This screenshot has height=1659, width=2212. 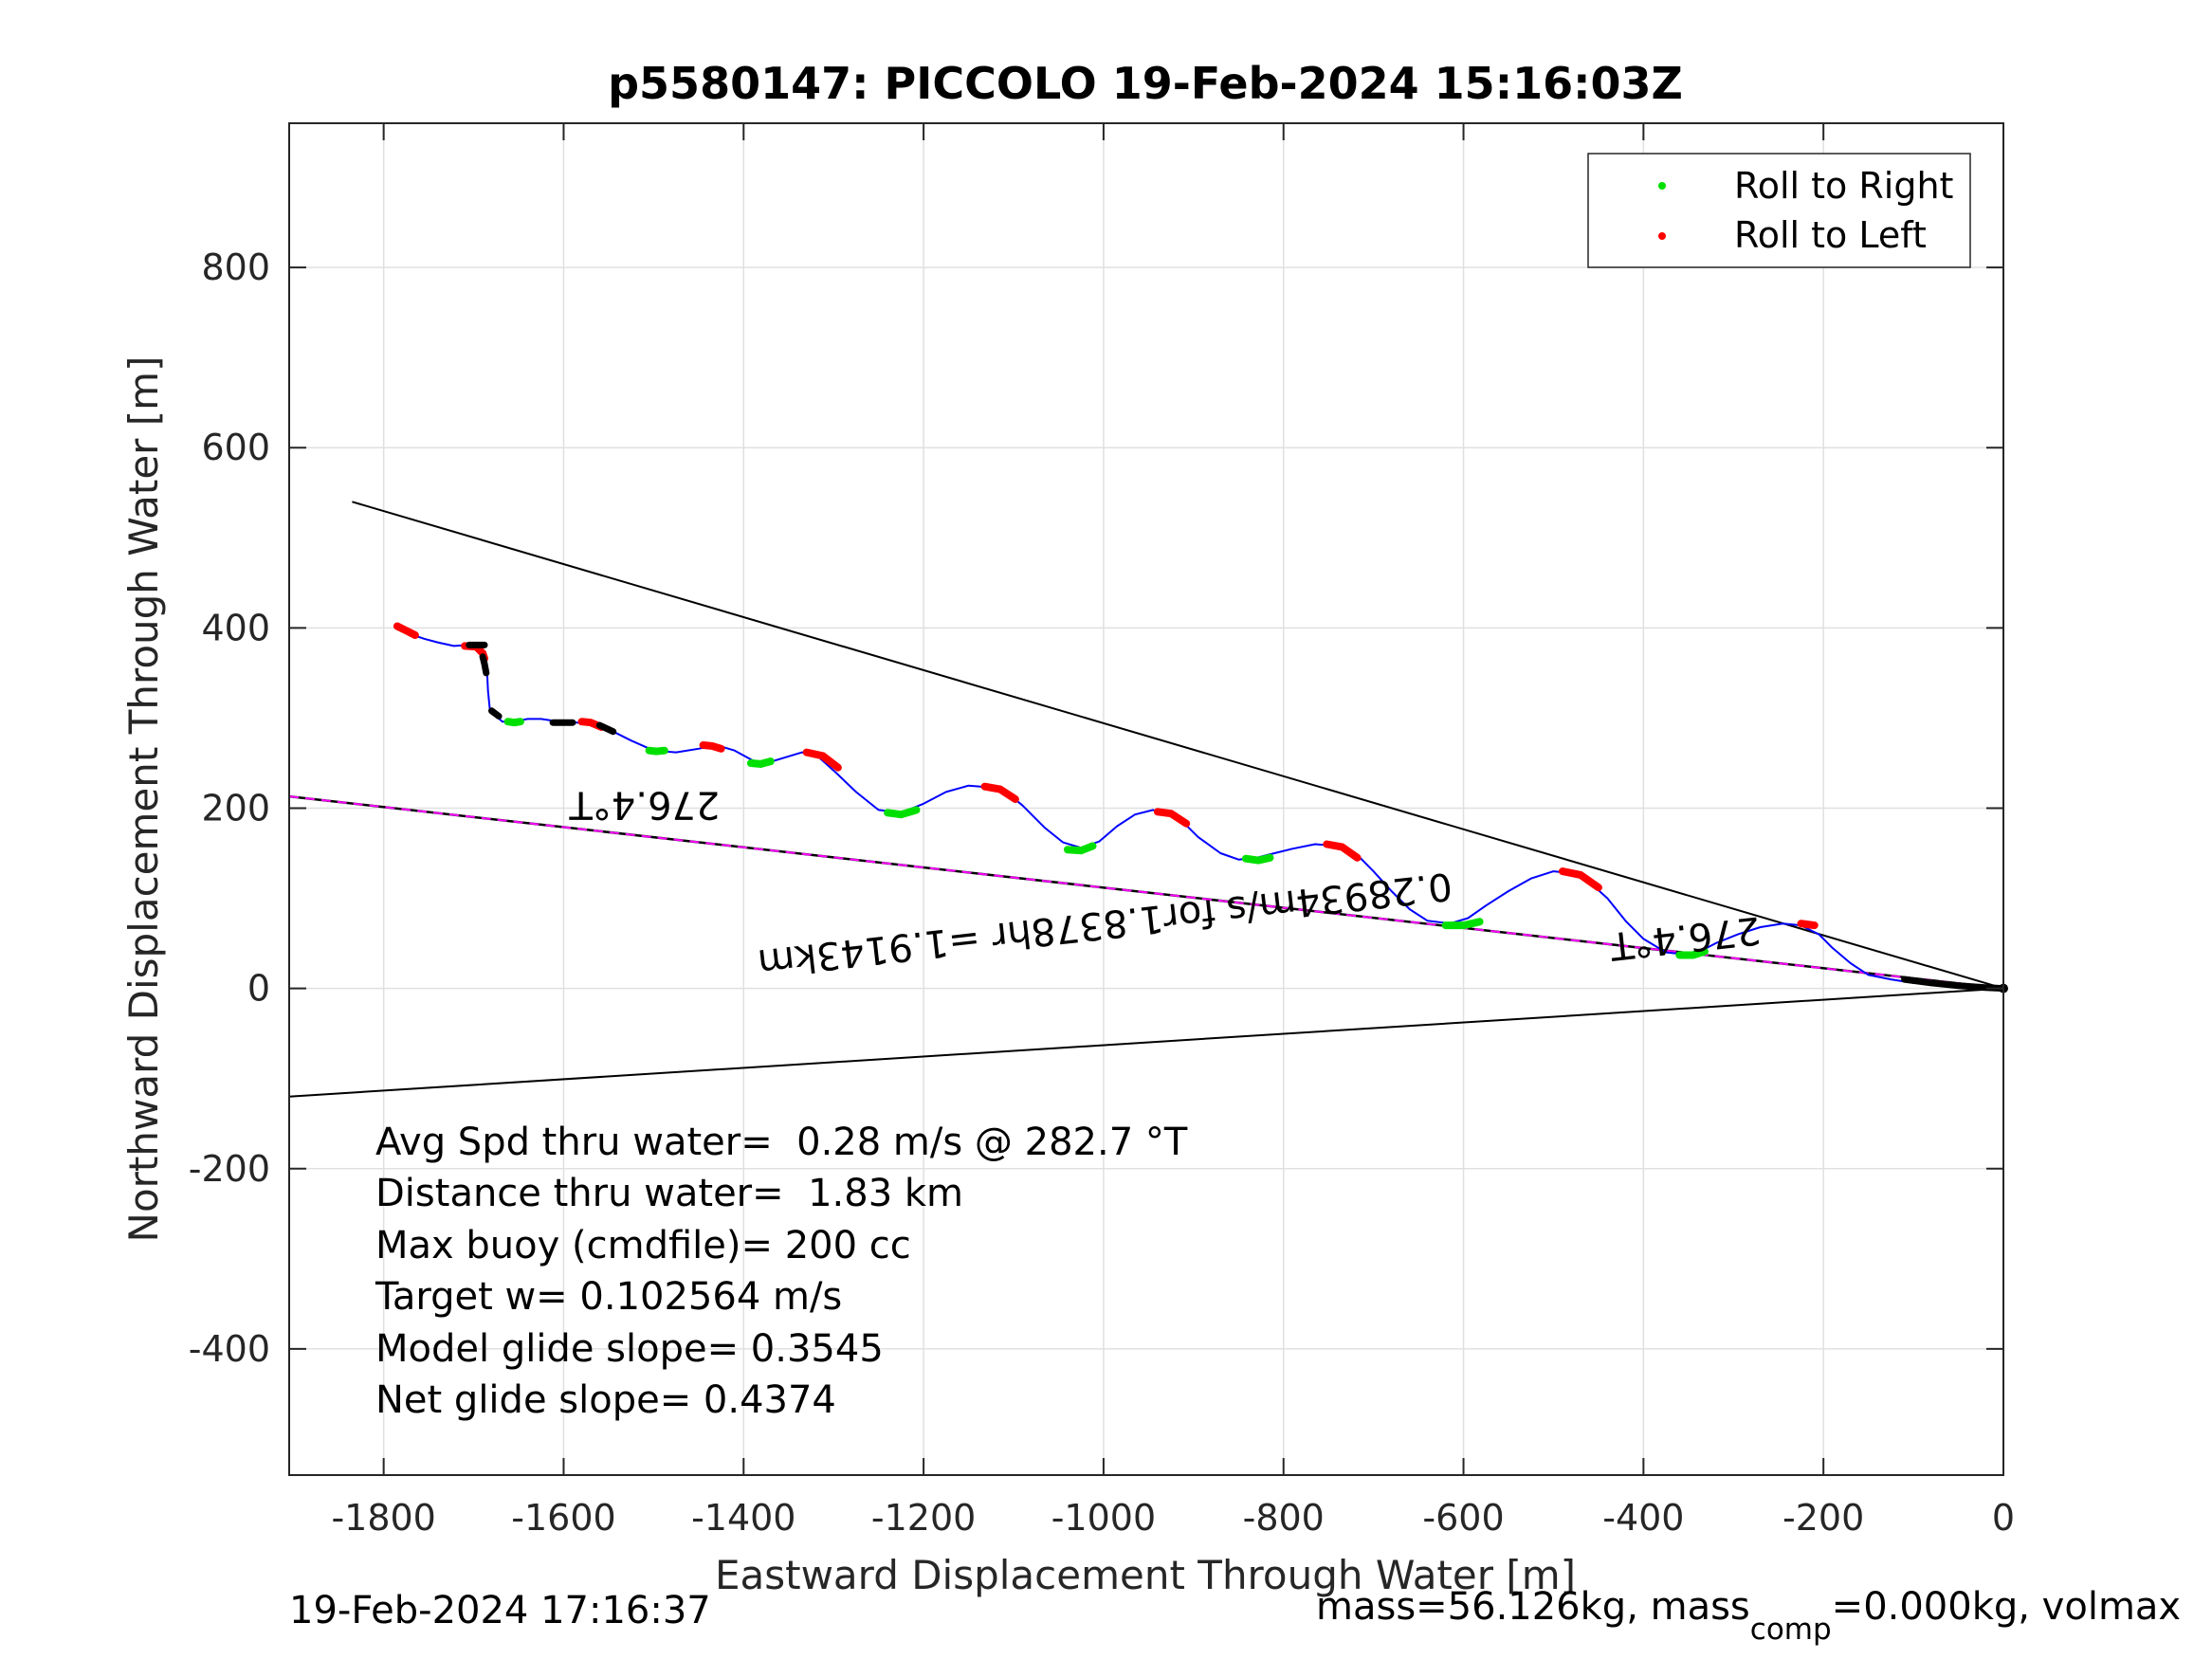 I want to click on x-tick-label: -1600, so click(x=563, y=1518).